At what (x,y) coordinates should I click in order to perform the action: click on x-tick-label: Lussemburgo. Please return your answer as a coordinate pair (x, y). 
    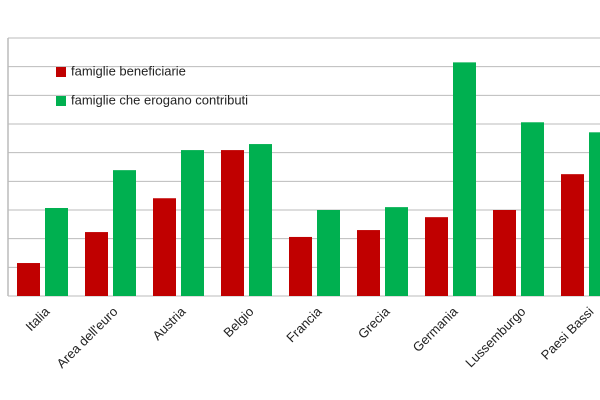
    Looking at the image, I should click on (495, 337).